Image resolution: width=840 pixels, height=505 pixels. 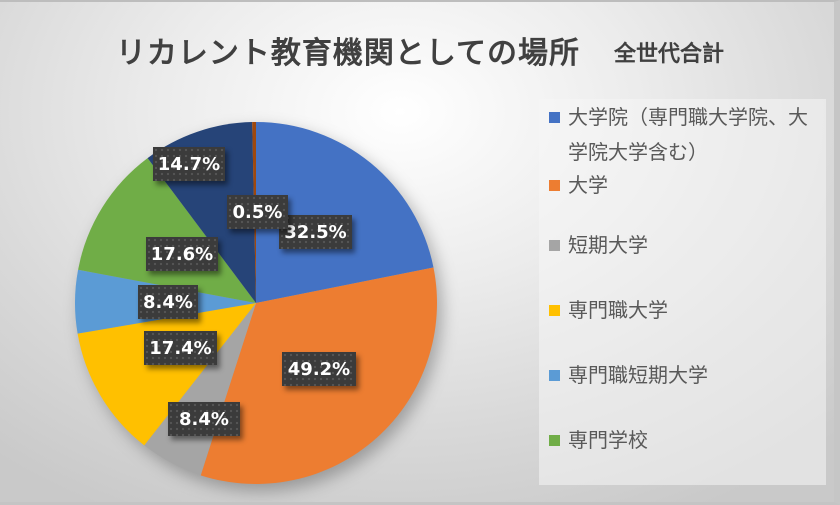 What do you see at coordinates (189, 164) in the screenshot?
I see `data-label-slice-7: 14.7%` at bounding box center [189, 164].